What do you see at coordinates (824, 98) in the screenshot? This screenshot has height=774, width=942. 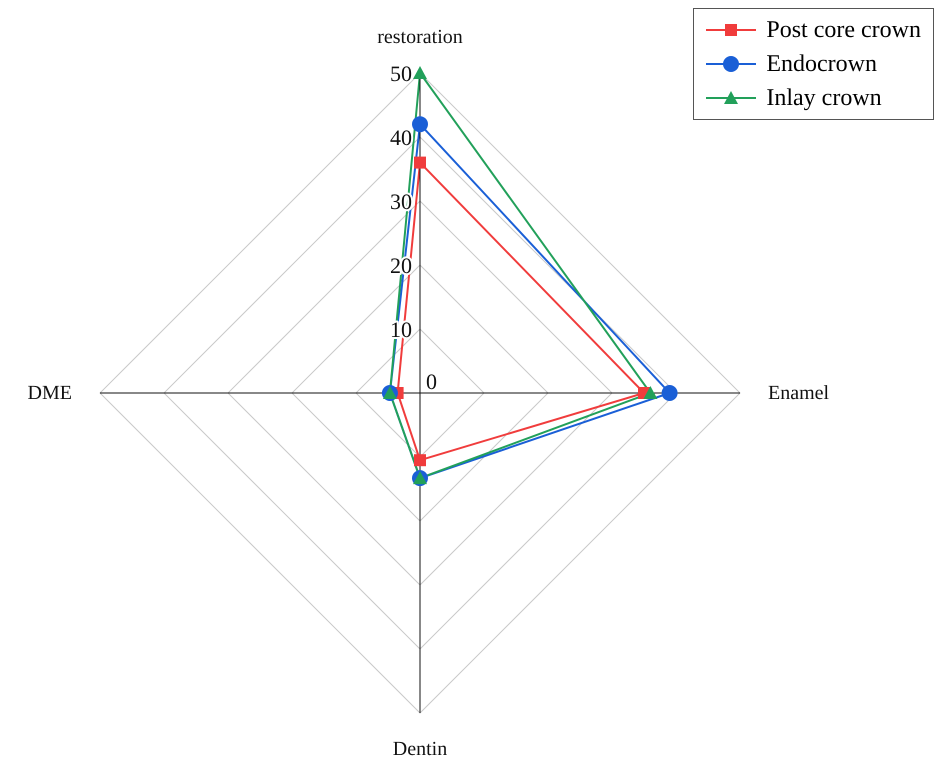 I see `legend-label: Inlay crown` at bounding box center [824, 98].